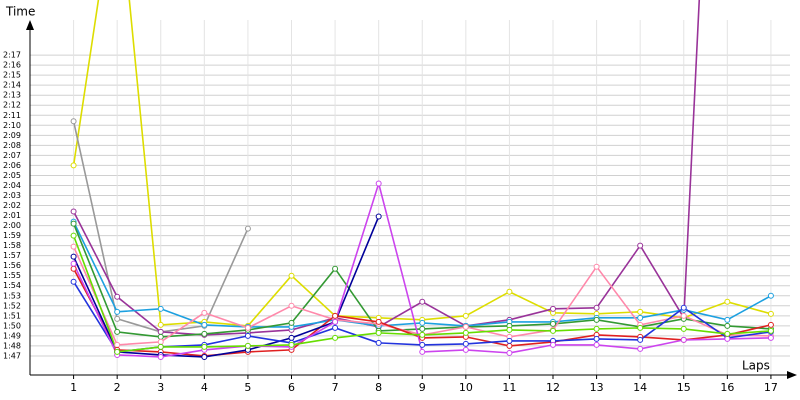 Image resolution: width=800 pixels, height=400 pixels. I want to click on y-tick-label: 1:49, so click(12, 335).